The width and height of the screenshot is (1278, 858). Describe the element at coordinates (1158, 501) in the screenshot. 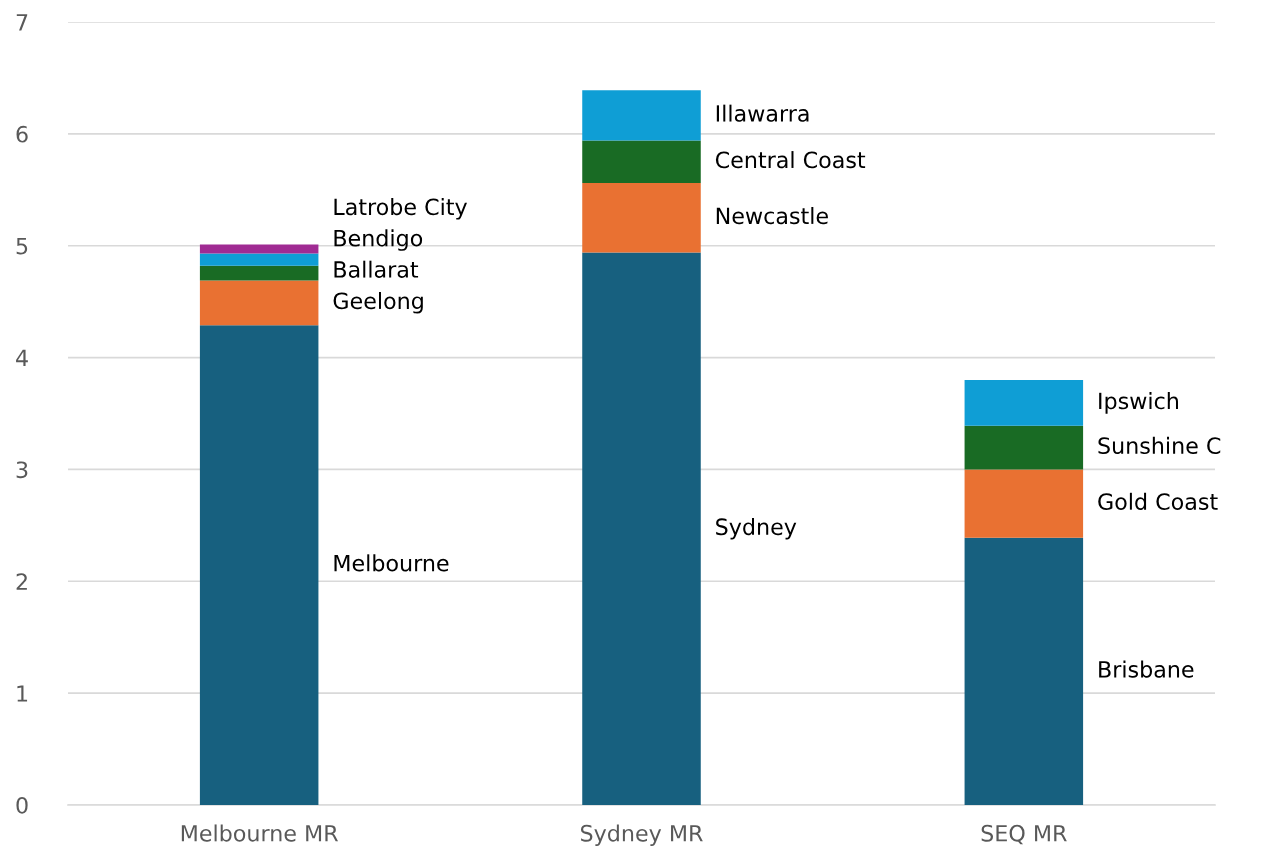

I see `annotation: Gold Coast` at that location.